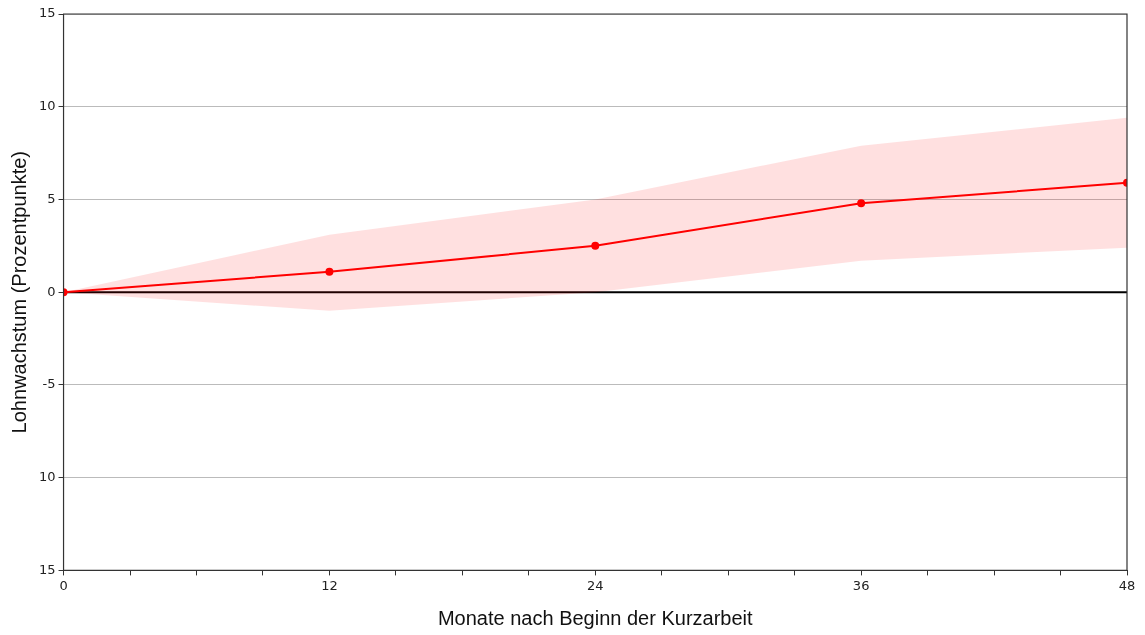  I want to click on y-tick-label: 0, so click(51, 291).